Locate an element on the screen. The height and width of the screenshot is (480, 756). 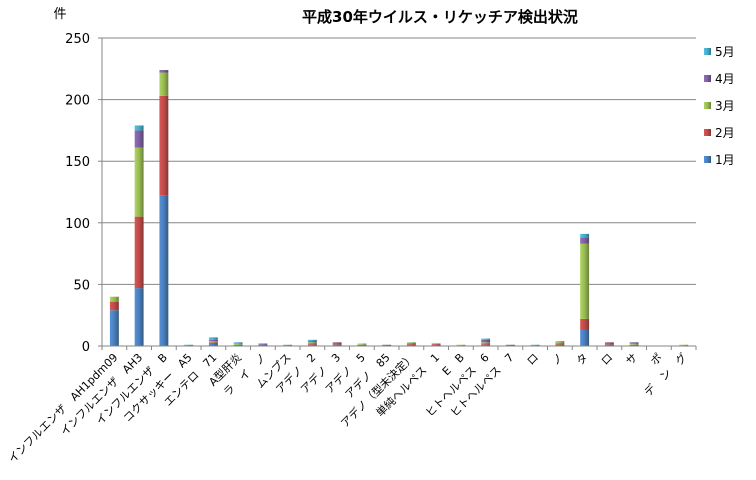
legend: 5月 4月 3月 2月 1月 is located at coordinates (719, 106).